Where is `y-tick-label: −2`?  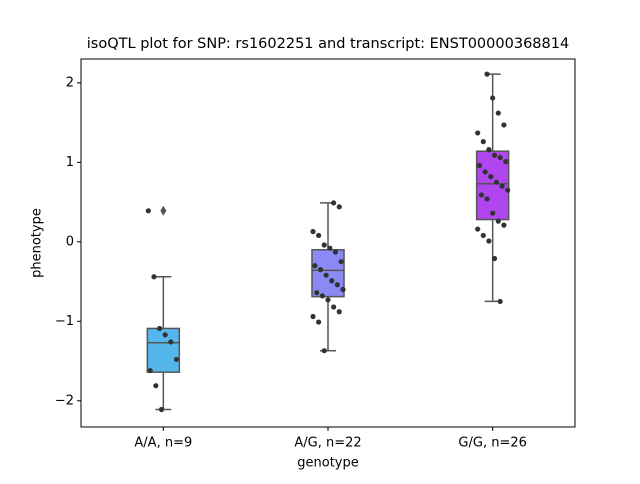 y-tick-label: −2 is located at coordinates (64, 400).